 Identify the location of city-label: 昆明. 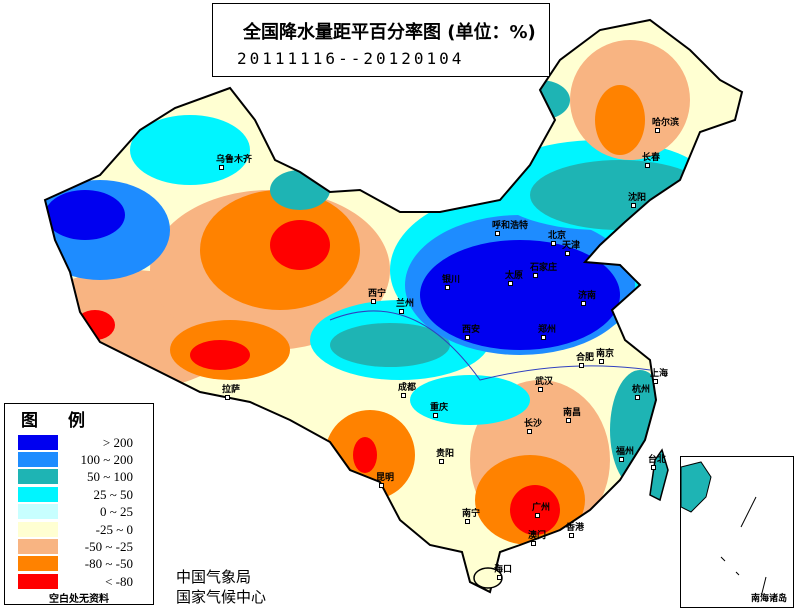
(385, 479).